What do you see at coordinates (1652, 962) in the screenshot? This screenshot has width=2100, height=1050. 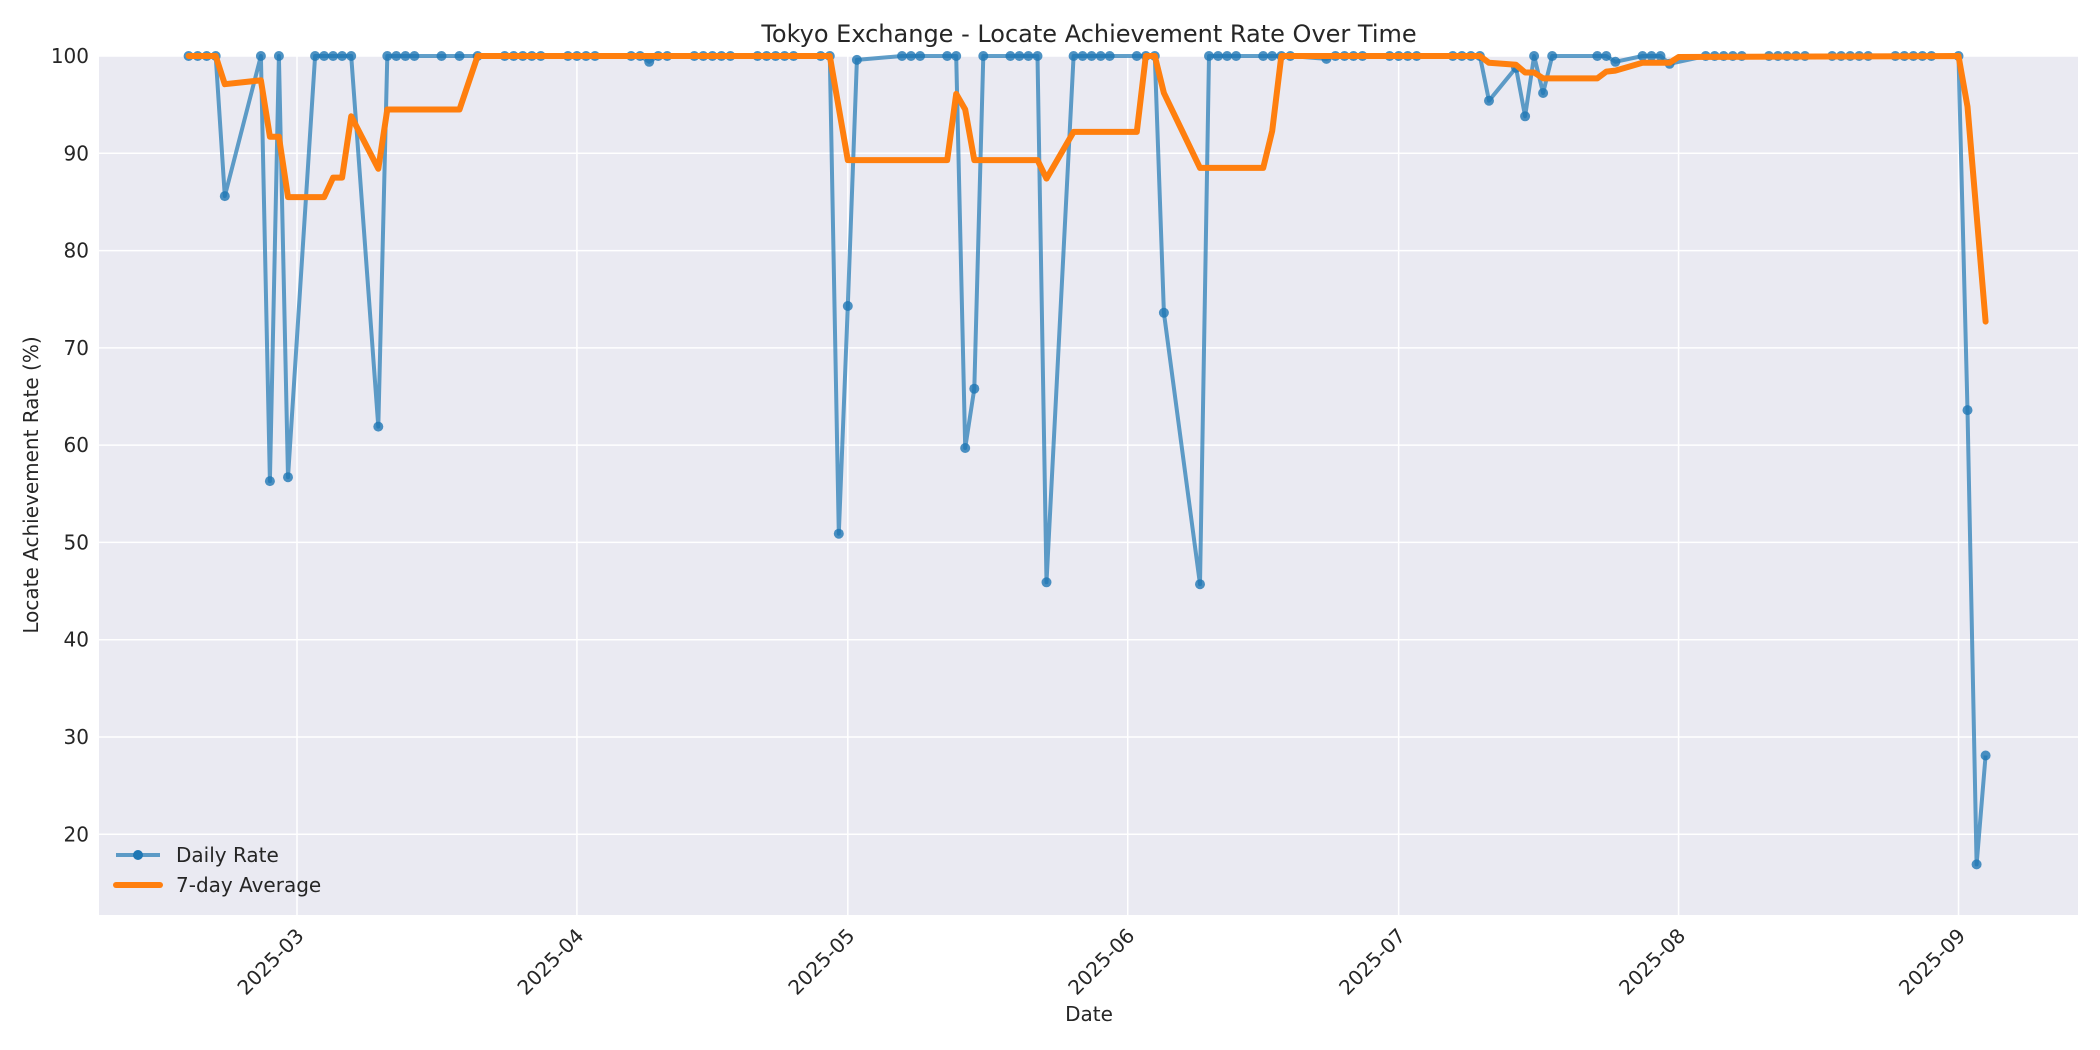 I see `x-tick-label: 2025-08` at bounding box center [1652, 962].